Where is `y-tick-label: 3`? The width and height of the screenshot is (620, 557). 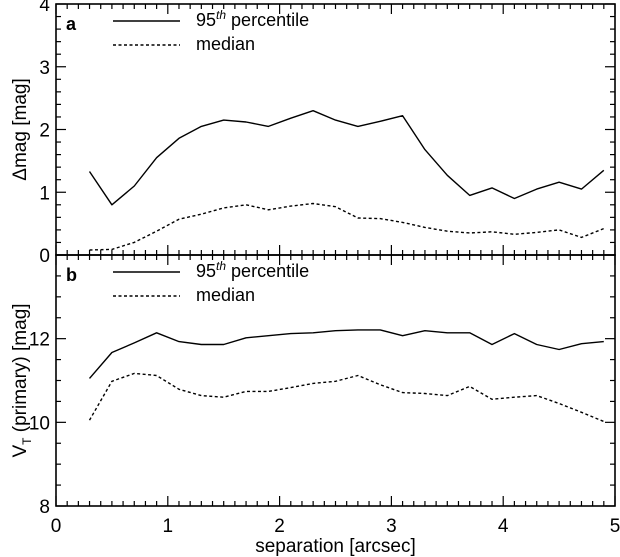
y-tick-label: 3 is located at coordinates (44, 68).